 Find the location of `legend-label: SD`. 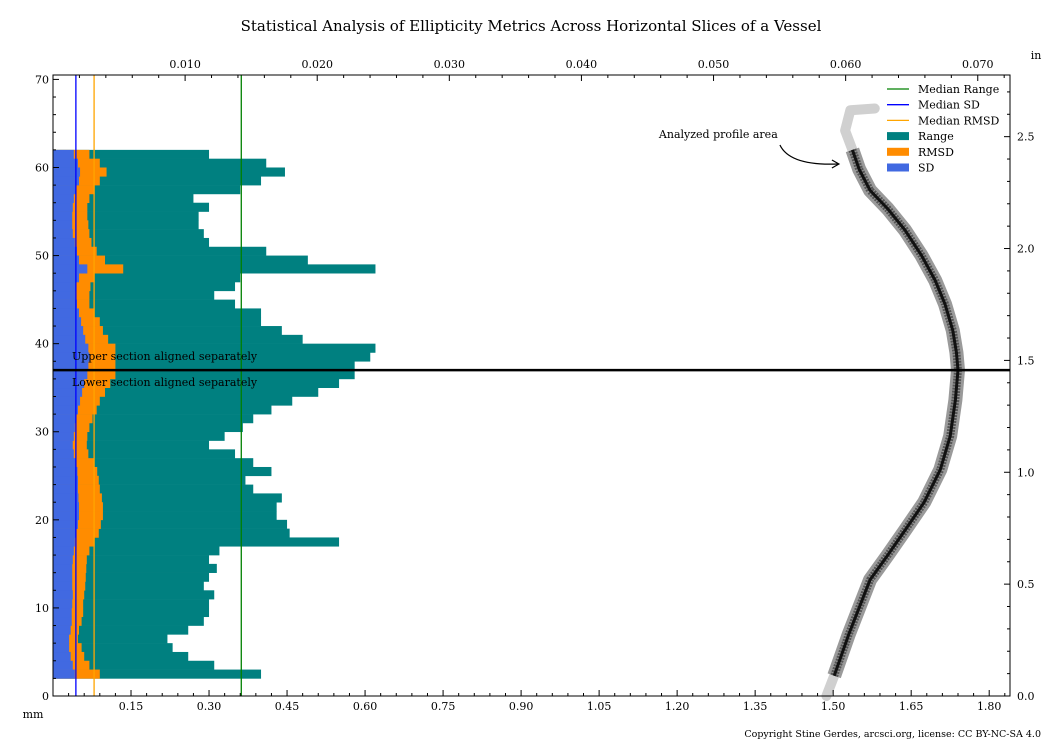

legend-label: SD is located at coordinates (926, 168).